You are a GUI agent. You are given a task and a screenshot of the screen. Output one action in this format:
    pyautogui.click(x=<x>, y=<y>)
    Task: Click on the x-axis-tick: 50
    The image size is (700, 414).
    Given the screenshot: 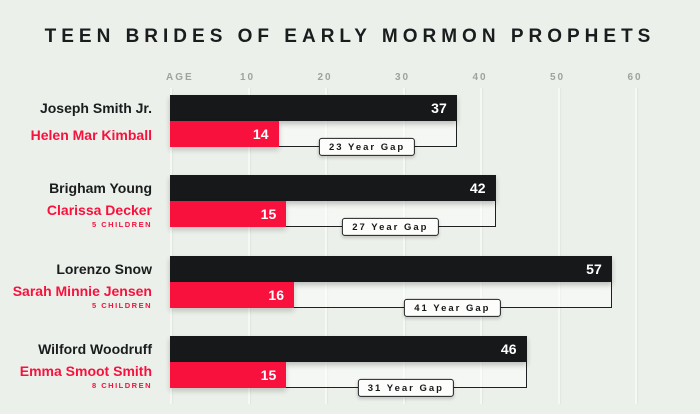 What is the action you would take?
    pyautogui.click(x=557, y=77)
    